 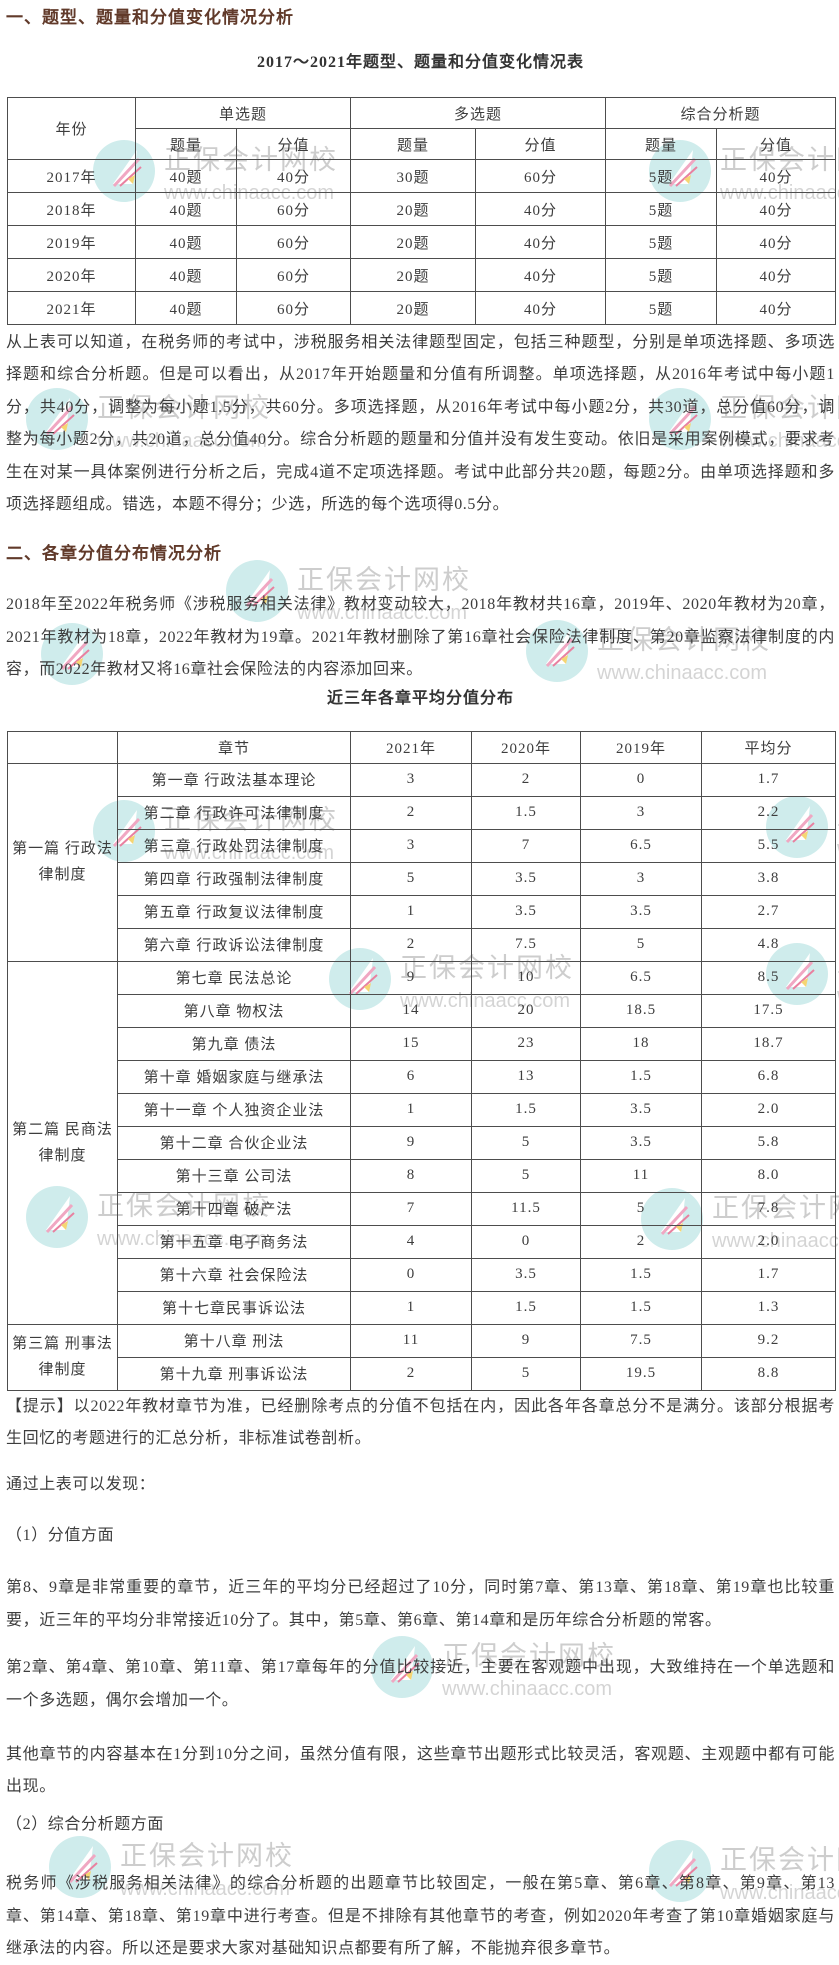 What do you see at coordinates (234, 944) in the screenshot?
I see `chapter-cell: 第六章 行政诉讼法律制度` at bounding box center [234, 944].